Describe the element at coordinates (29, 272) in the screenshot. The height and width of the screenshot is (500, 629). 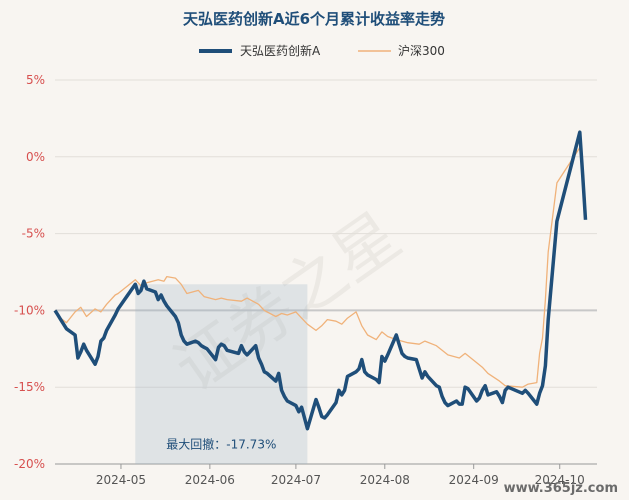
I see `y-axis-ticks: 5% 0% -5% -10% -15% -20%` at that location.